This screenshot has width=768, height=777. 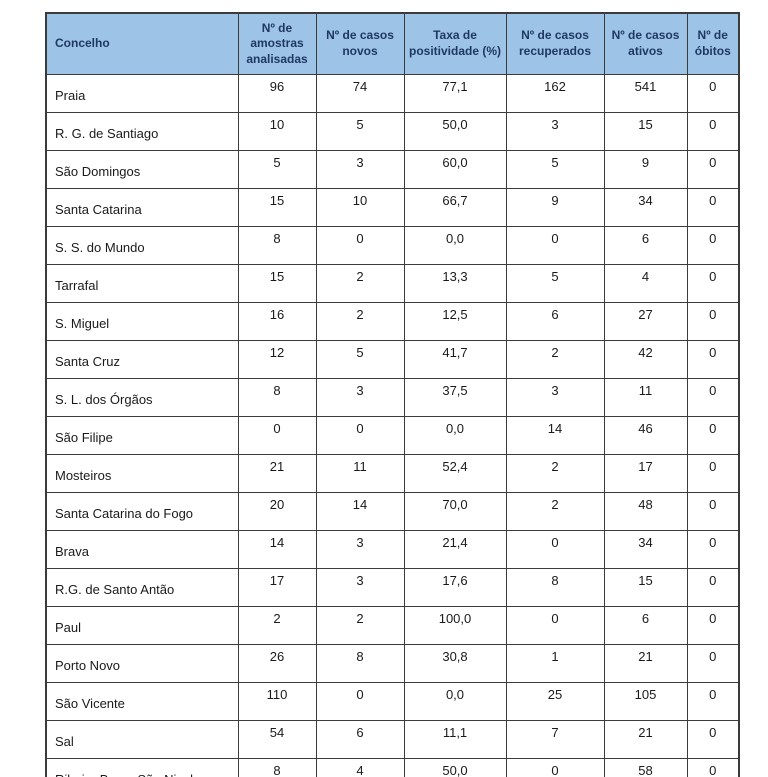 What do you see at coordinates (555, 43) in the screenshot?
I see `column-header: Nº de casos recuperados` at bounding box center [555, 43].